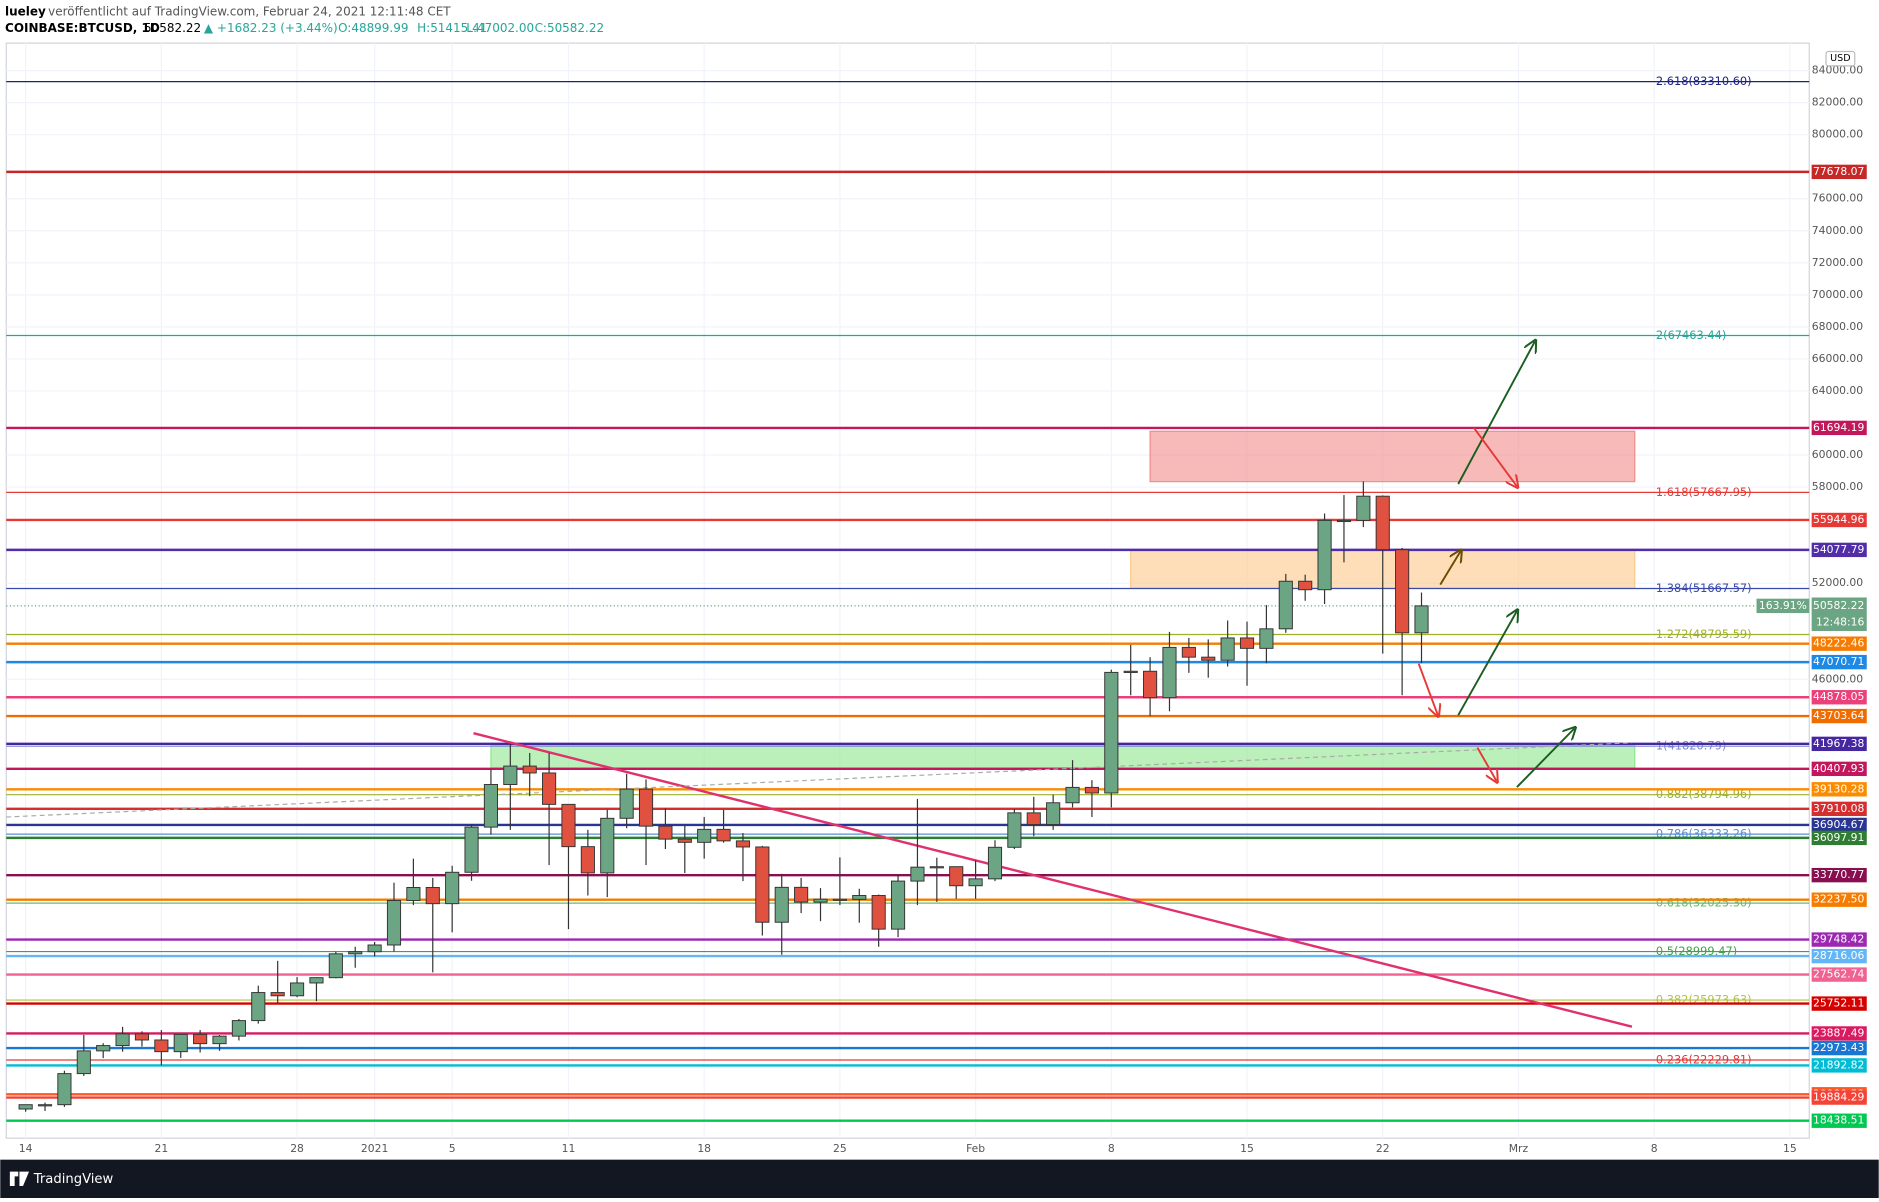  What do you see at coordinates (373, 28) in the screenshot?
I see `ohlc-open: O:48899.99` at bounding box center [373, 28].